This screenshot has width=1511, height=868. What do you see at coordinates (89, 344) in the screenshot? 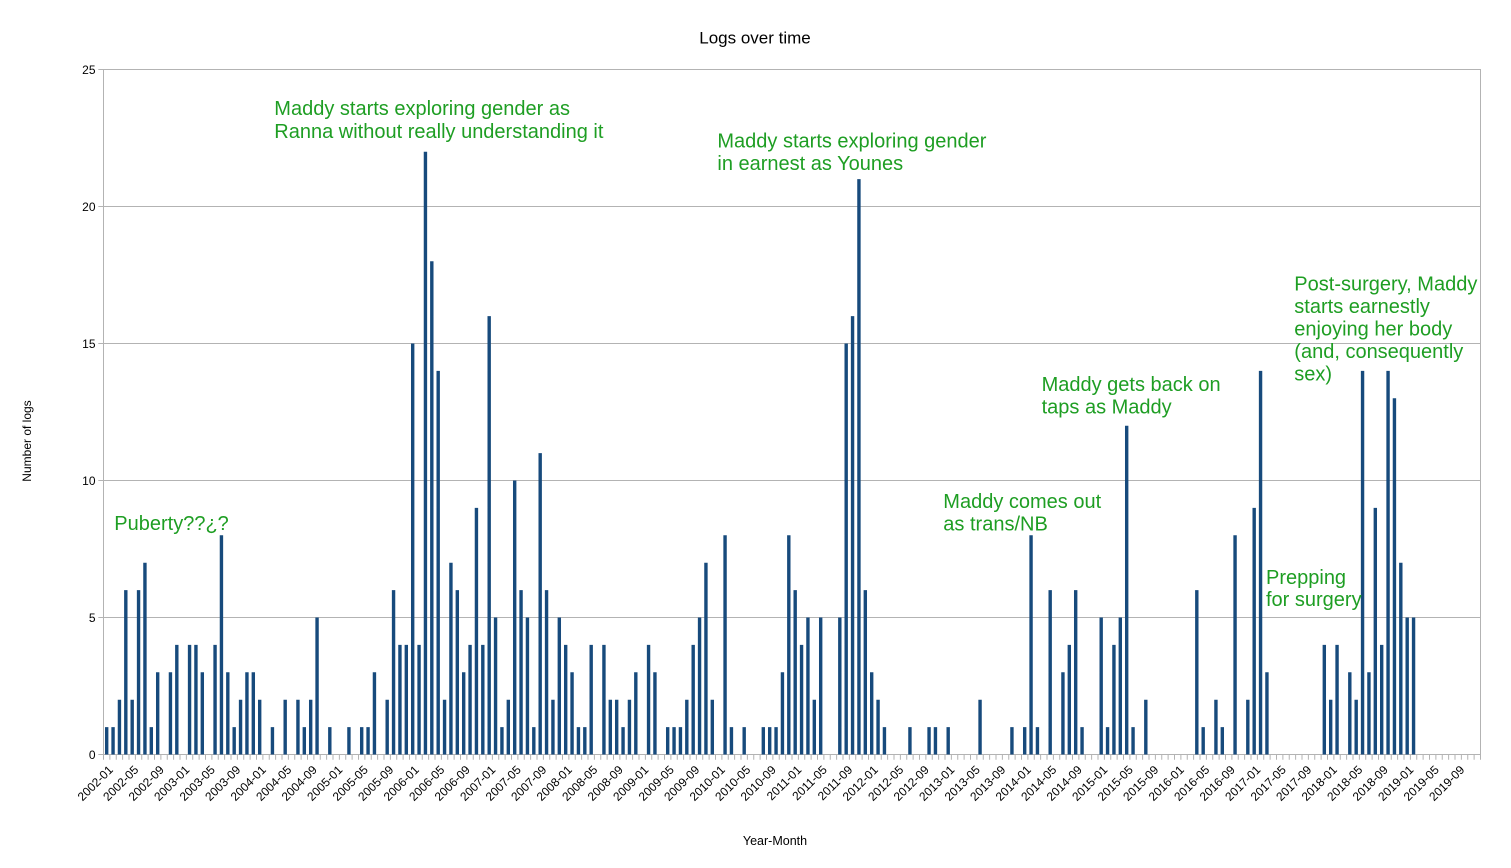
I see `svg-text: 15` at bounding box center [89, 344].